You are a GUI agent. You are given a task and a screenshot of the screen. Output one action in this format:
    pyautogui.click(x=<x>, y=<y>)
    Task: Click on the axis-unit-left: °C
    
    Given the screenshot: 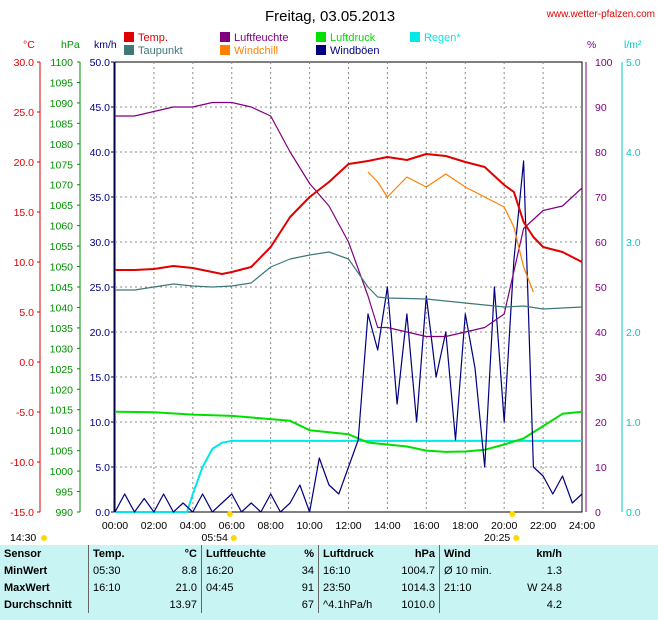 What is the action you would take?
    pyautogui.click(x=29, y=45)
    